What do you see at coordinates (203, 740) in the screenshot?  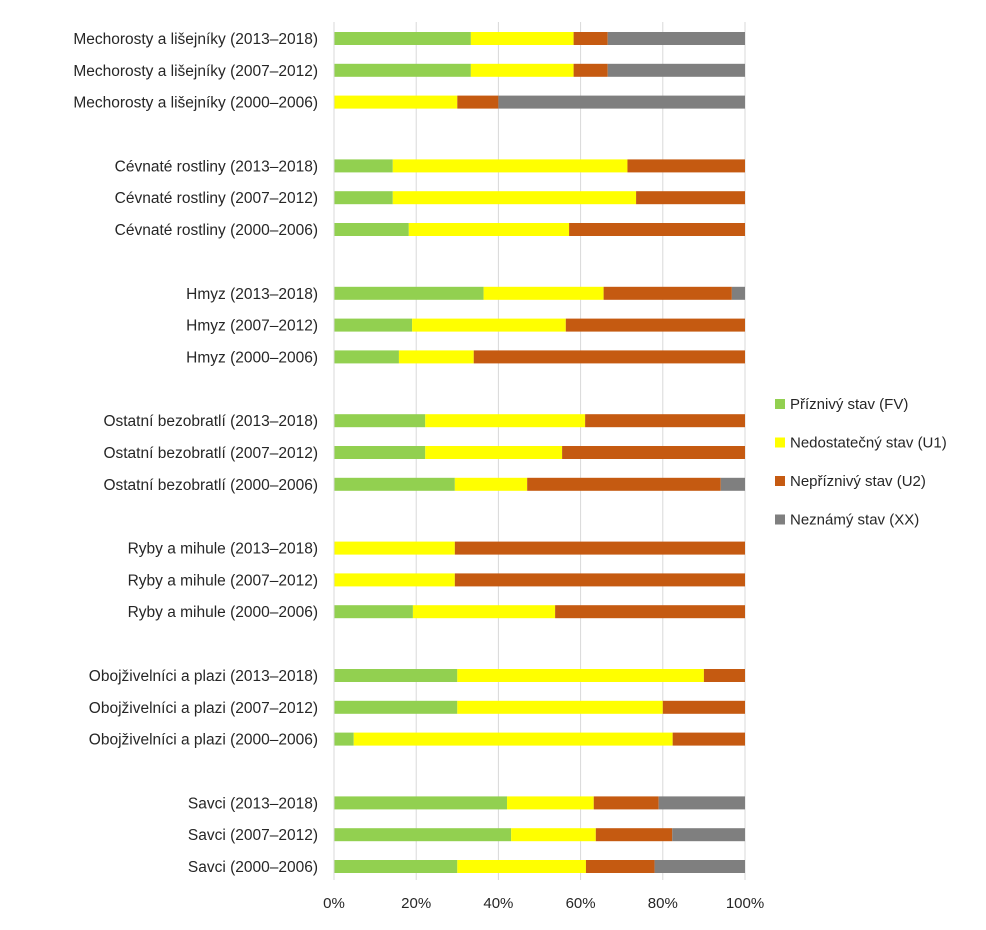 I see `category-label: Obojživelníci a plazi (2000–2006)` at bounding box center [203, 740].